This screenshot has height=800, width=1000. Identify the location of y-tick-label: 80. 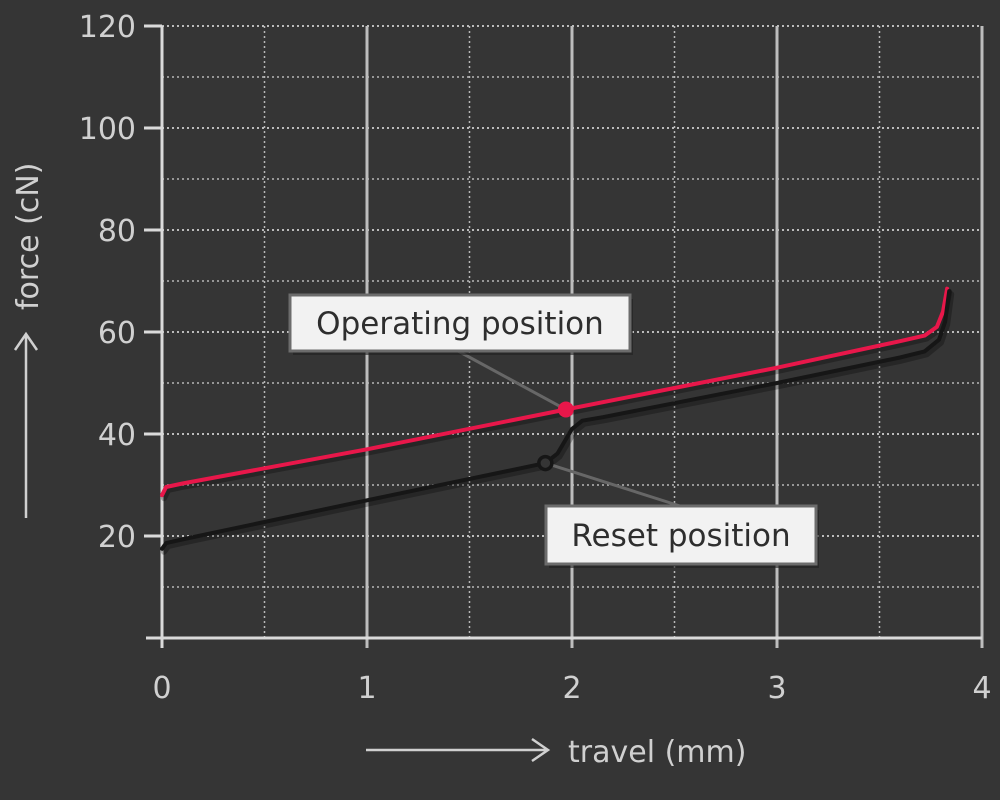
(117, 231).